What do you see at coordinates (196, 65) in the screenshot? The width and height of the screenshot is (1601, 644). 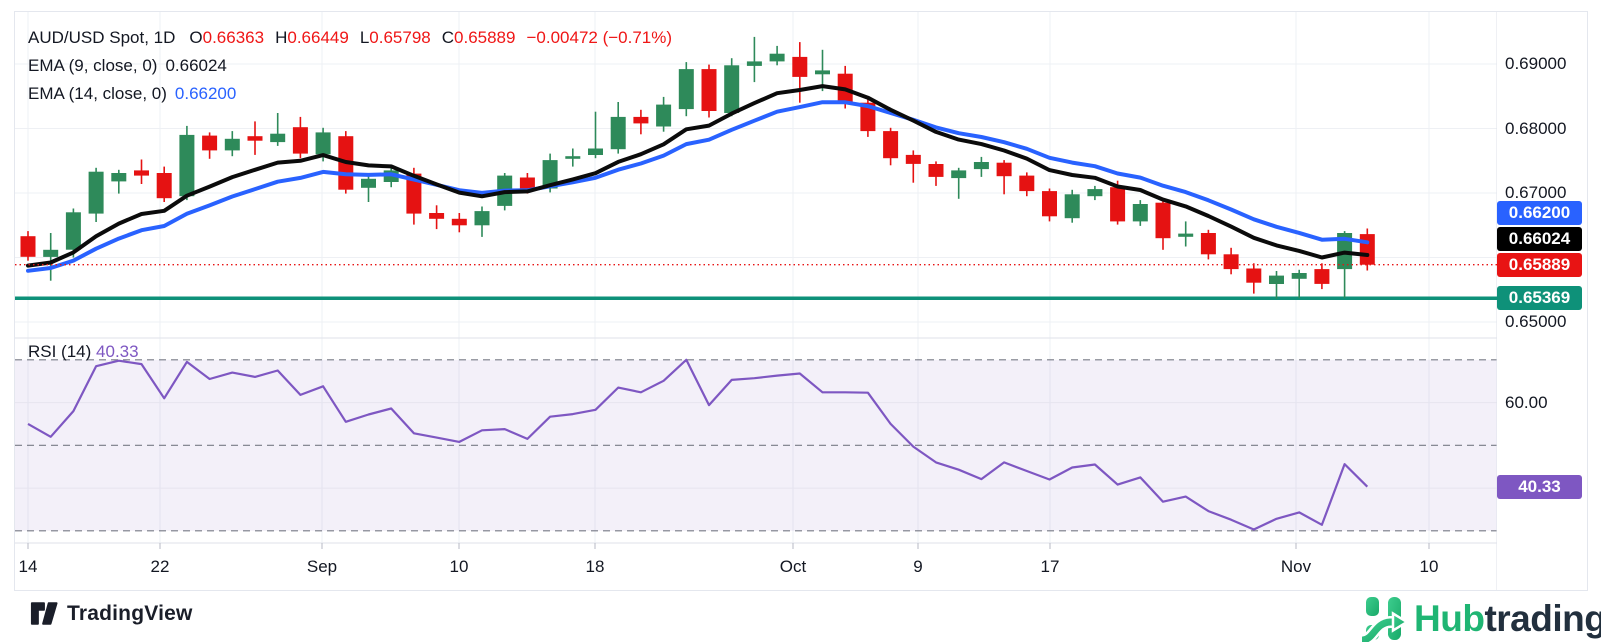 I see `ema9-value: 0.66024` at bounding box center [196, 65].